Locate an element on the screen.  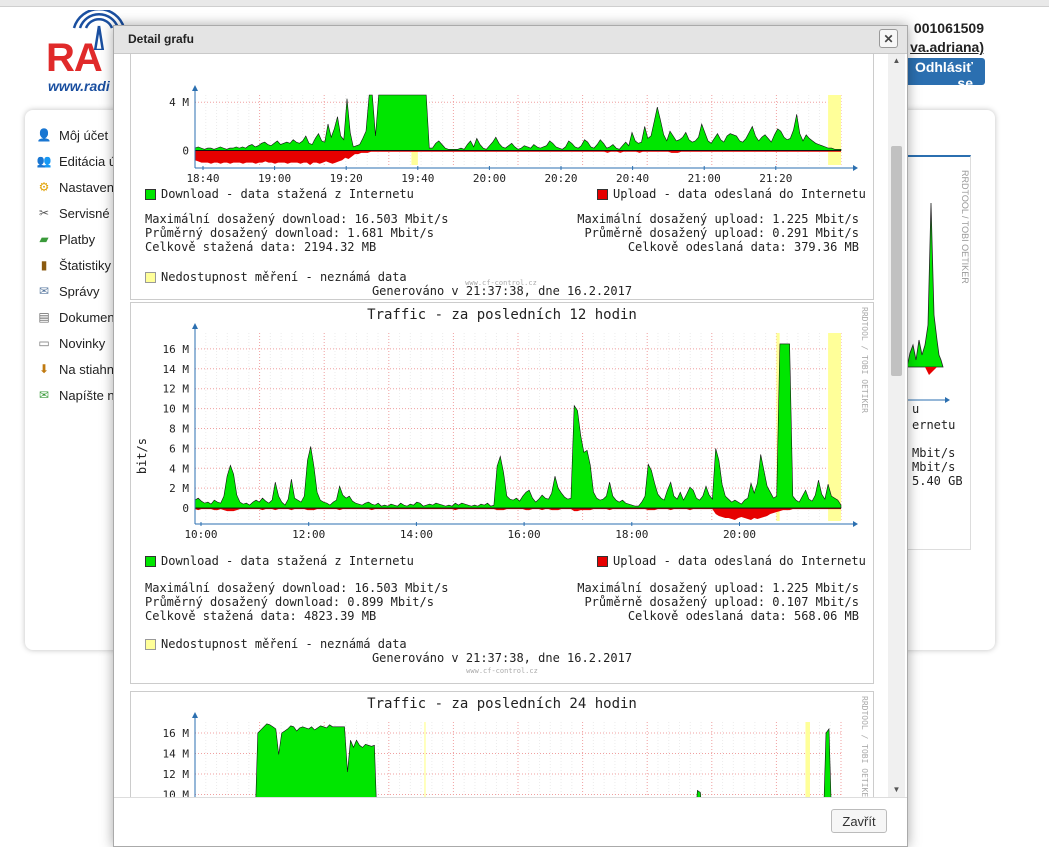
background-text-line: Mbit/s is located at coordinates (934, 453).